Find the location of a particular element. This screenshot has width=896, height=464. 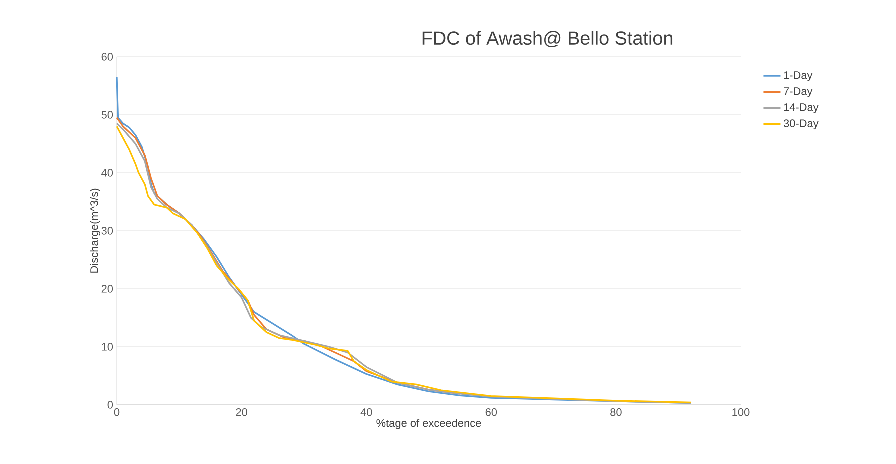

x-tick-label: 80 is located at coordinates (616, 412).